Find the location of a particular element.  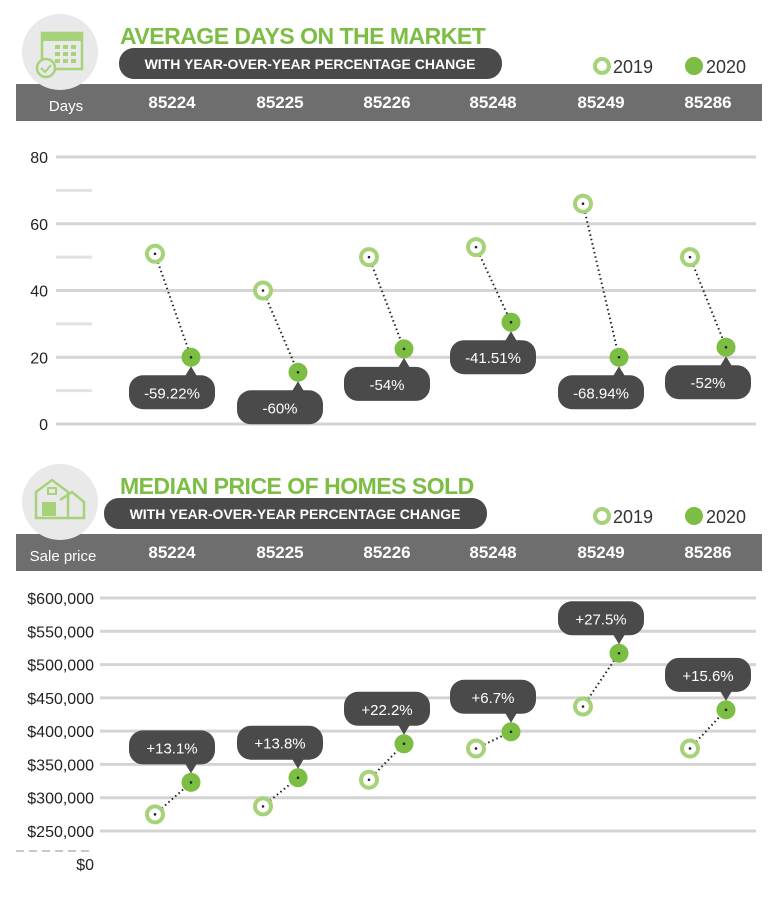

y-tick-label: $500,000 is located at coordinates (60, 666).